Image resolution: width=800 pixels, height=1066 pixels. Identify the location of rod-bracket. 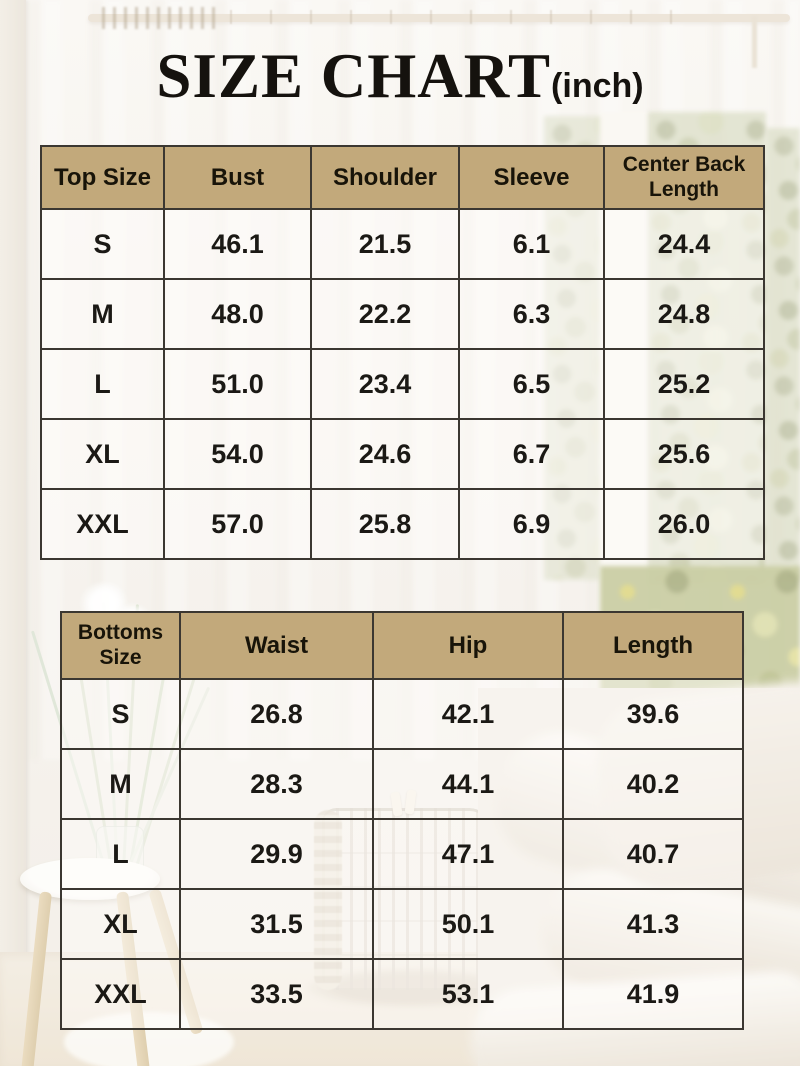
(754, 42).